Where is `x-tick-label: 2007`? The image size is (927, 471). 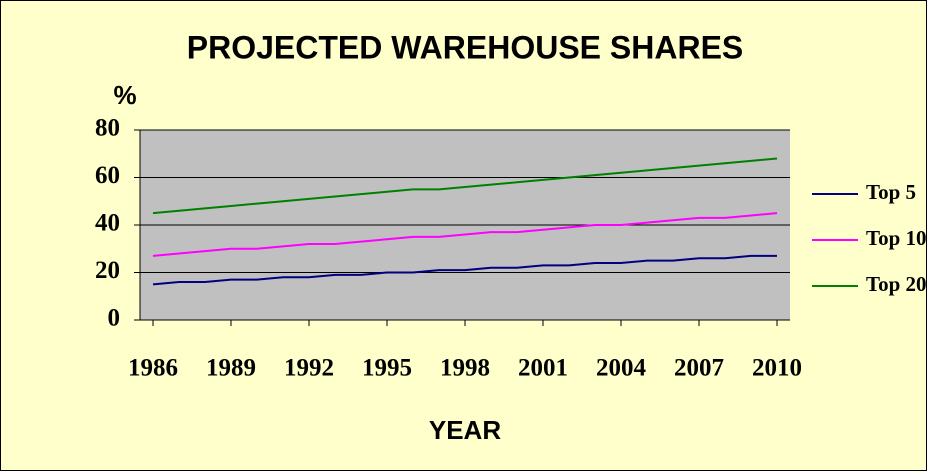 x-tick-label: 2007 is located at coordinates (699, 368).